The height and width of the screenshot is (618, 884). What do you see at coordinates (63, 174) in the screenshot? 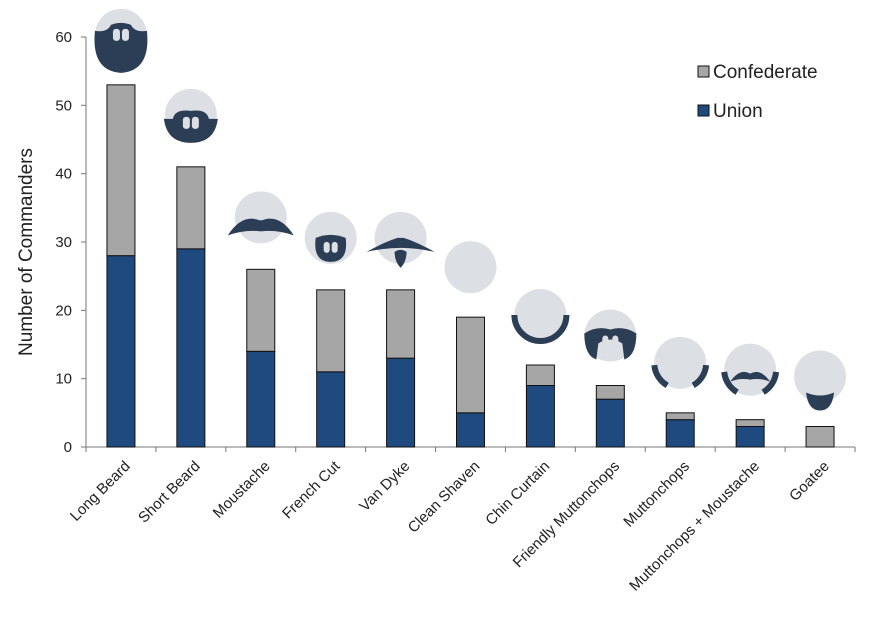
I see `y-tick-label: 40` at bounding box center [63, 174].